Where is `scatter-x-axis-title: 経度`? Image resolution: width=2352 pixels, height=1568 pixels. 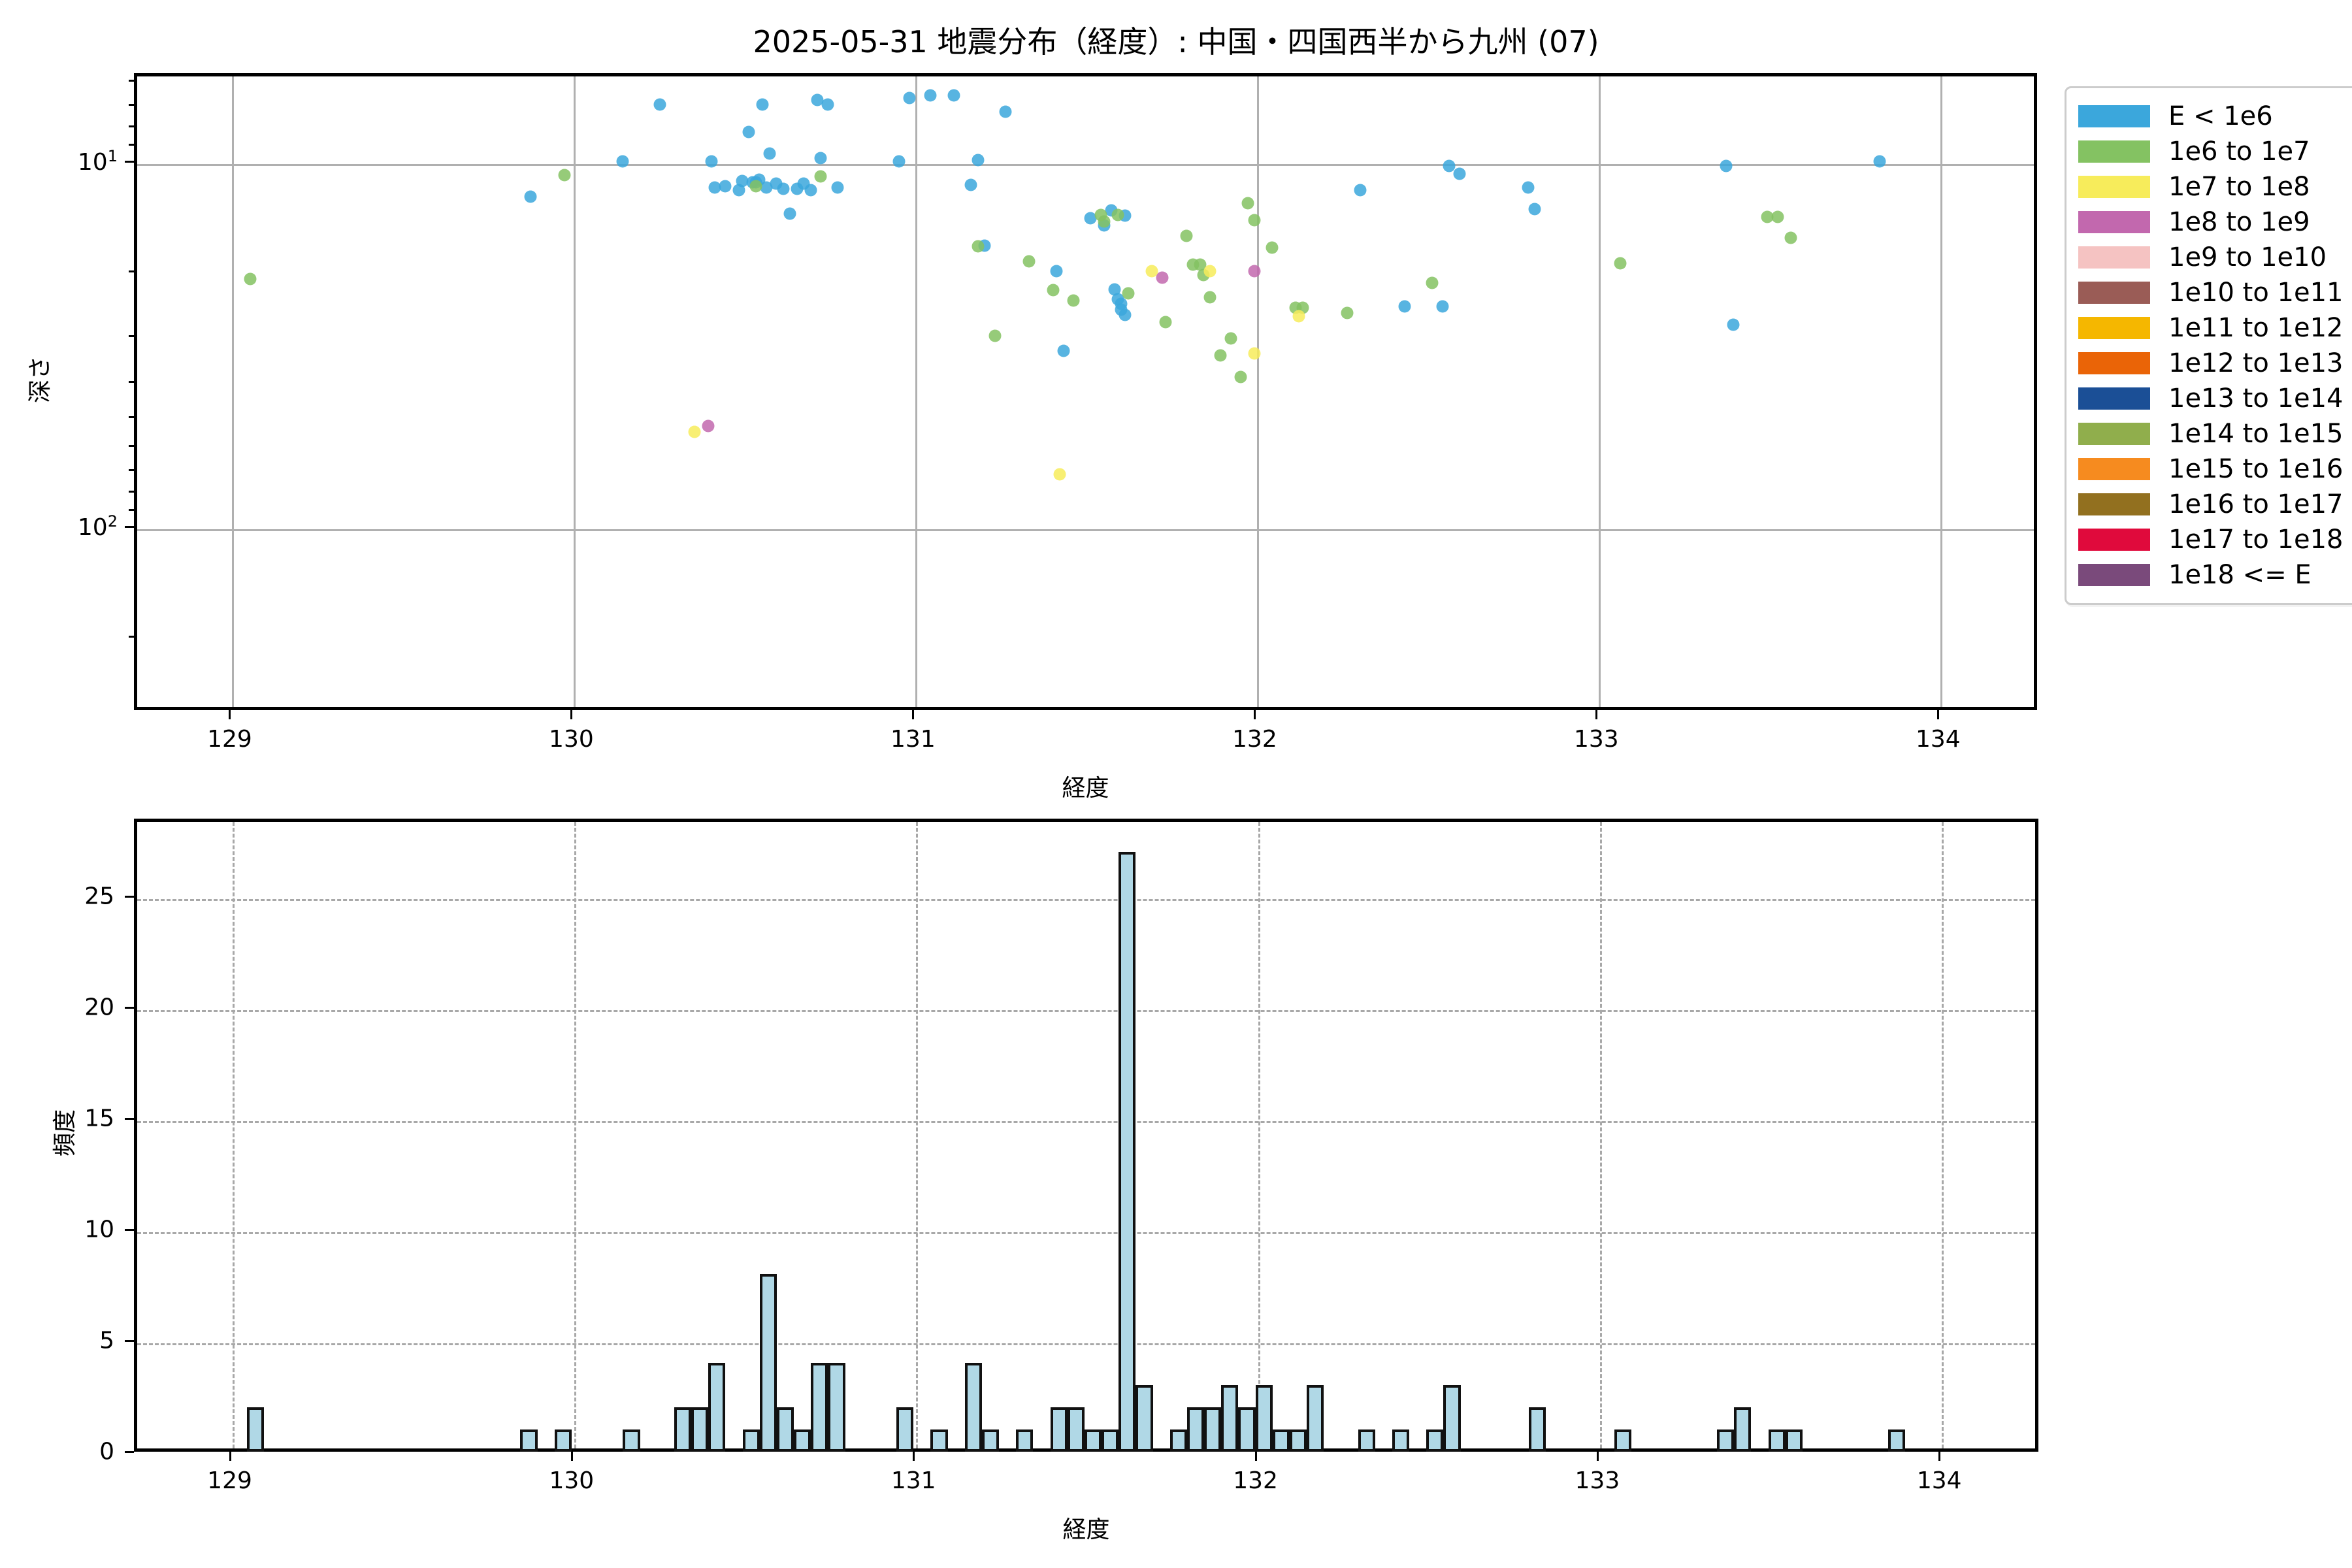 scatter-x-axis-title: 経度 is located at coordinates (1085, 788).